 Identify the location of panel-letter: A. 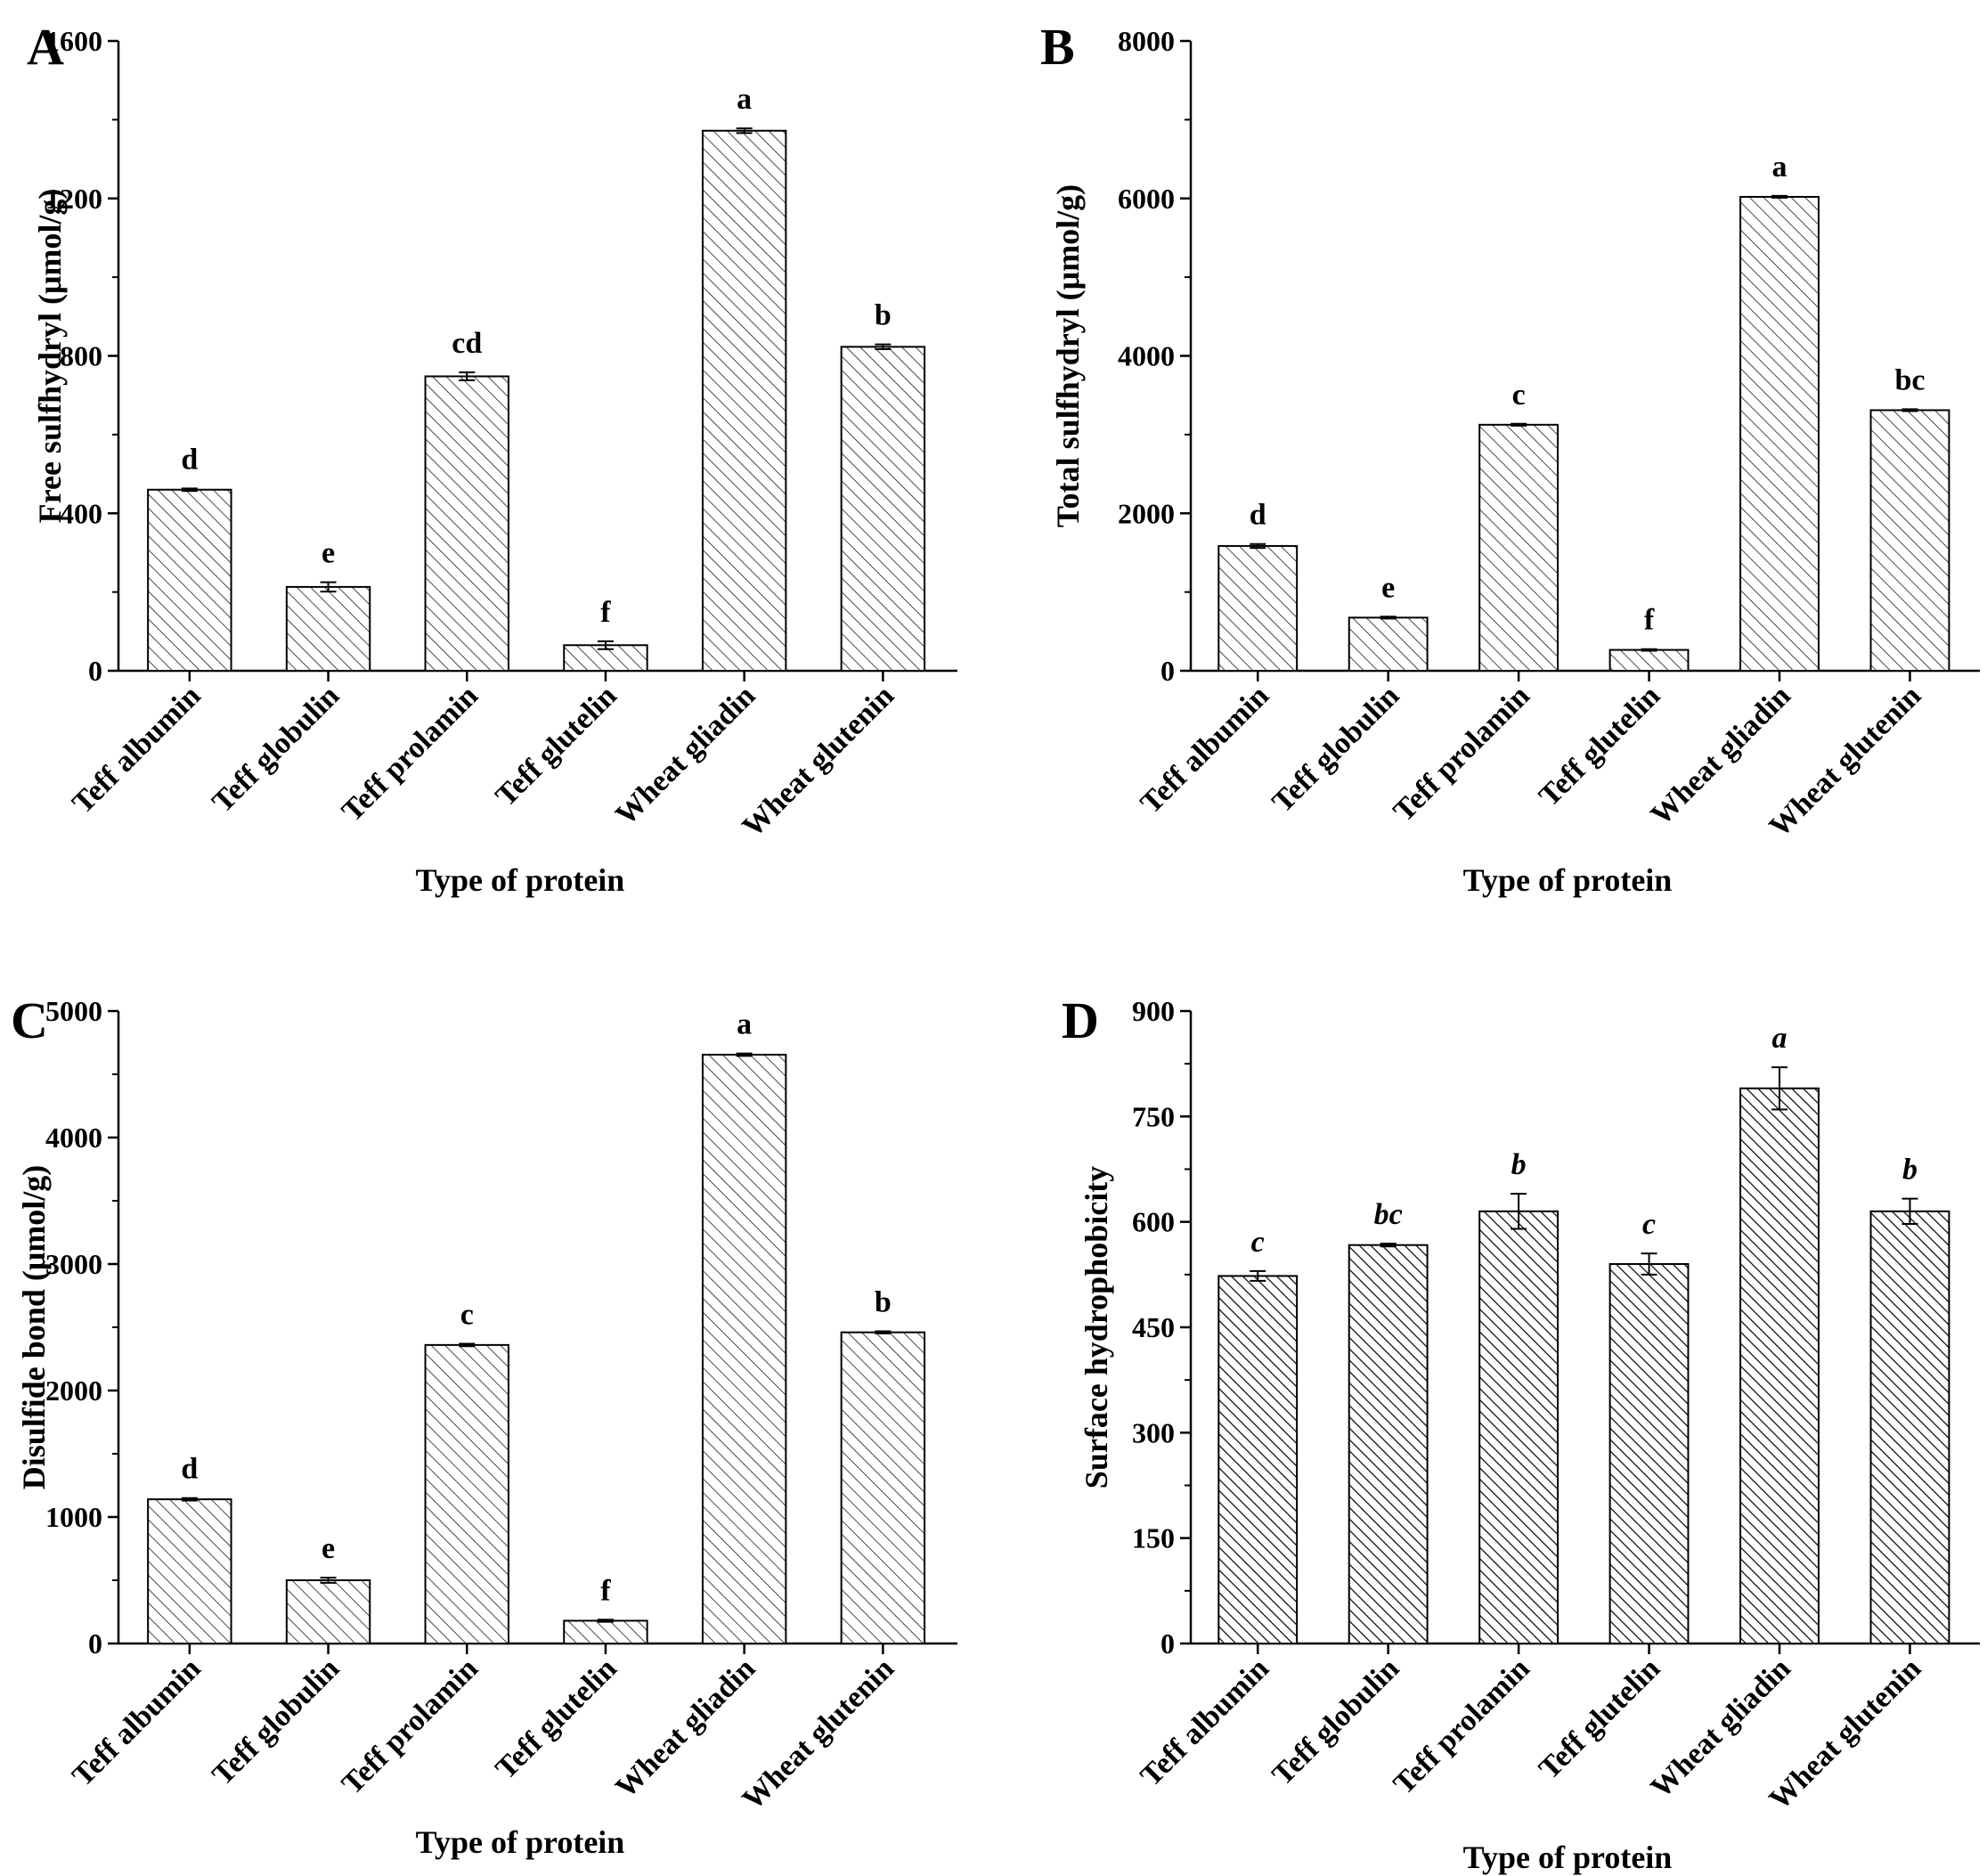
(45, 47).